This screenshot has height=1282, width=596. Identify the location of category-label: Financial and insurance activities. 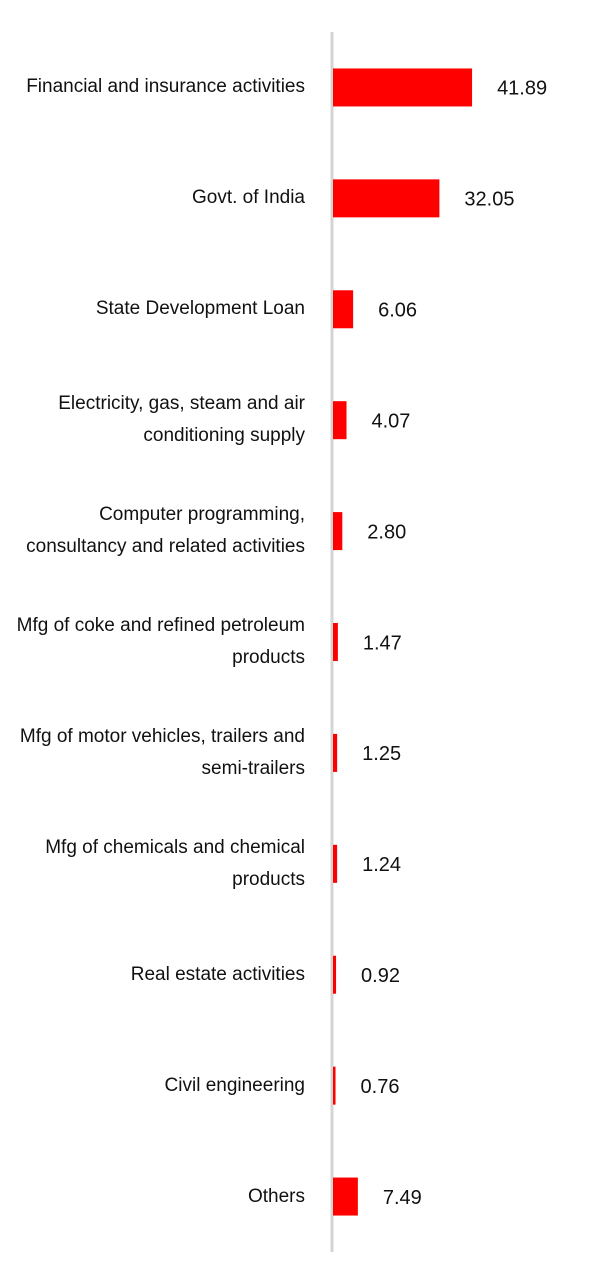
(165, 87).